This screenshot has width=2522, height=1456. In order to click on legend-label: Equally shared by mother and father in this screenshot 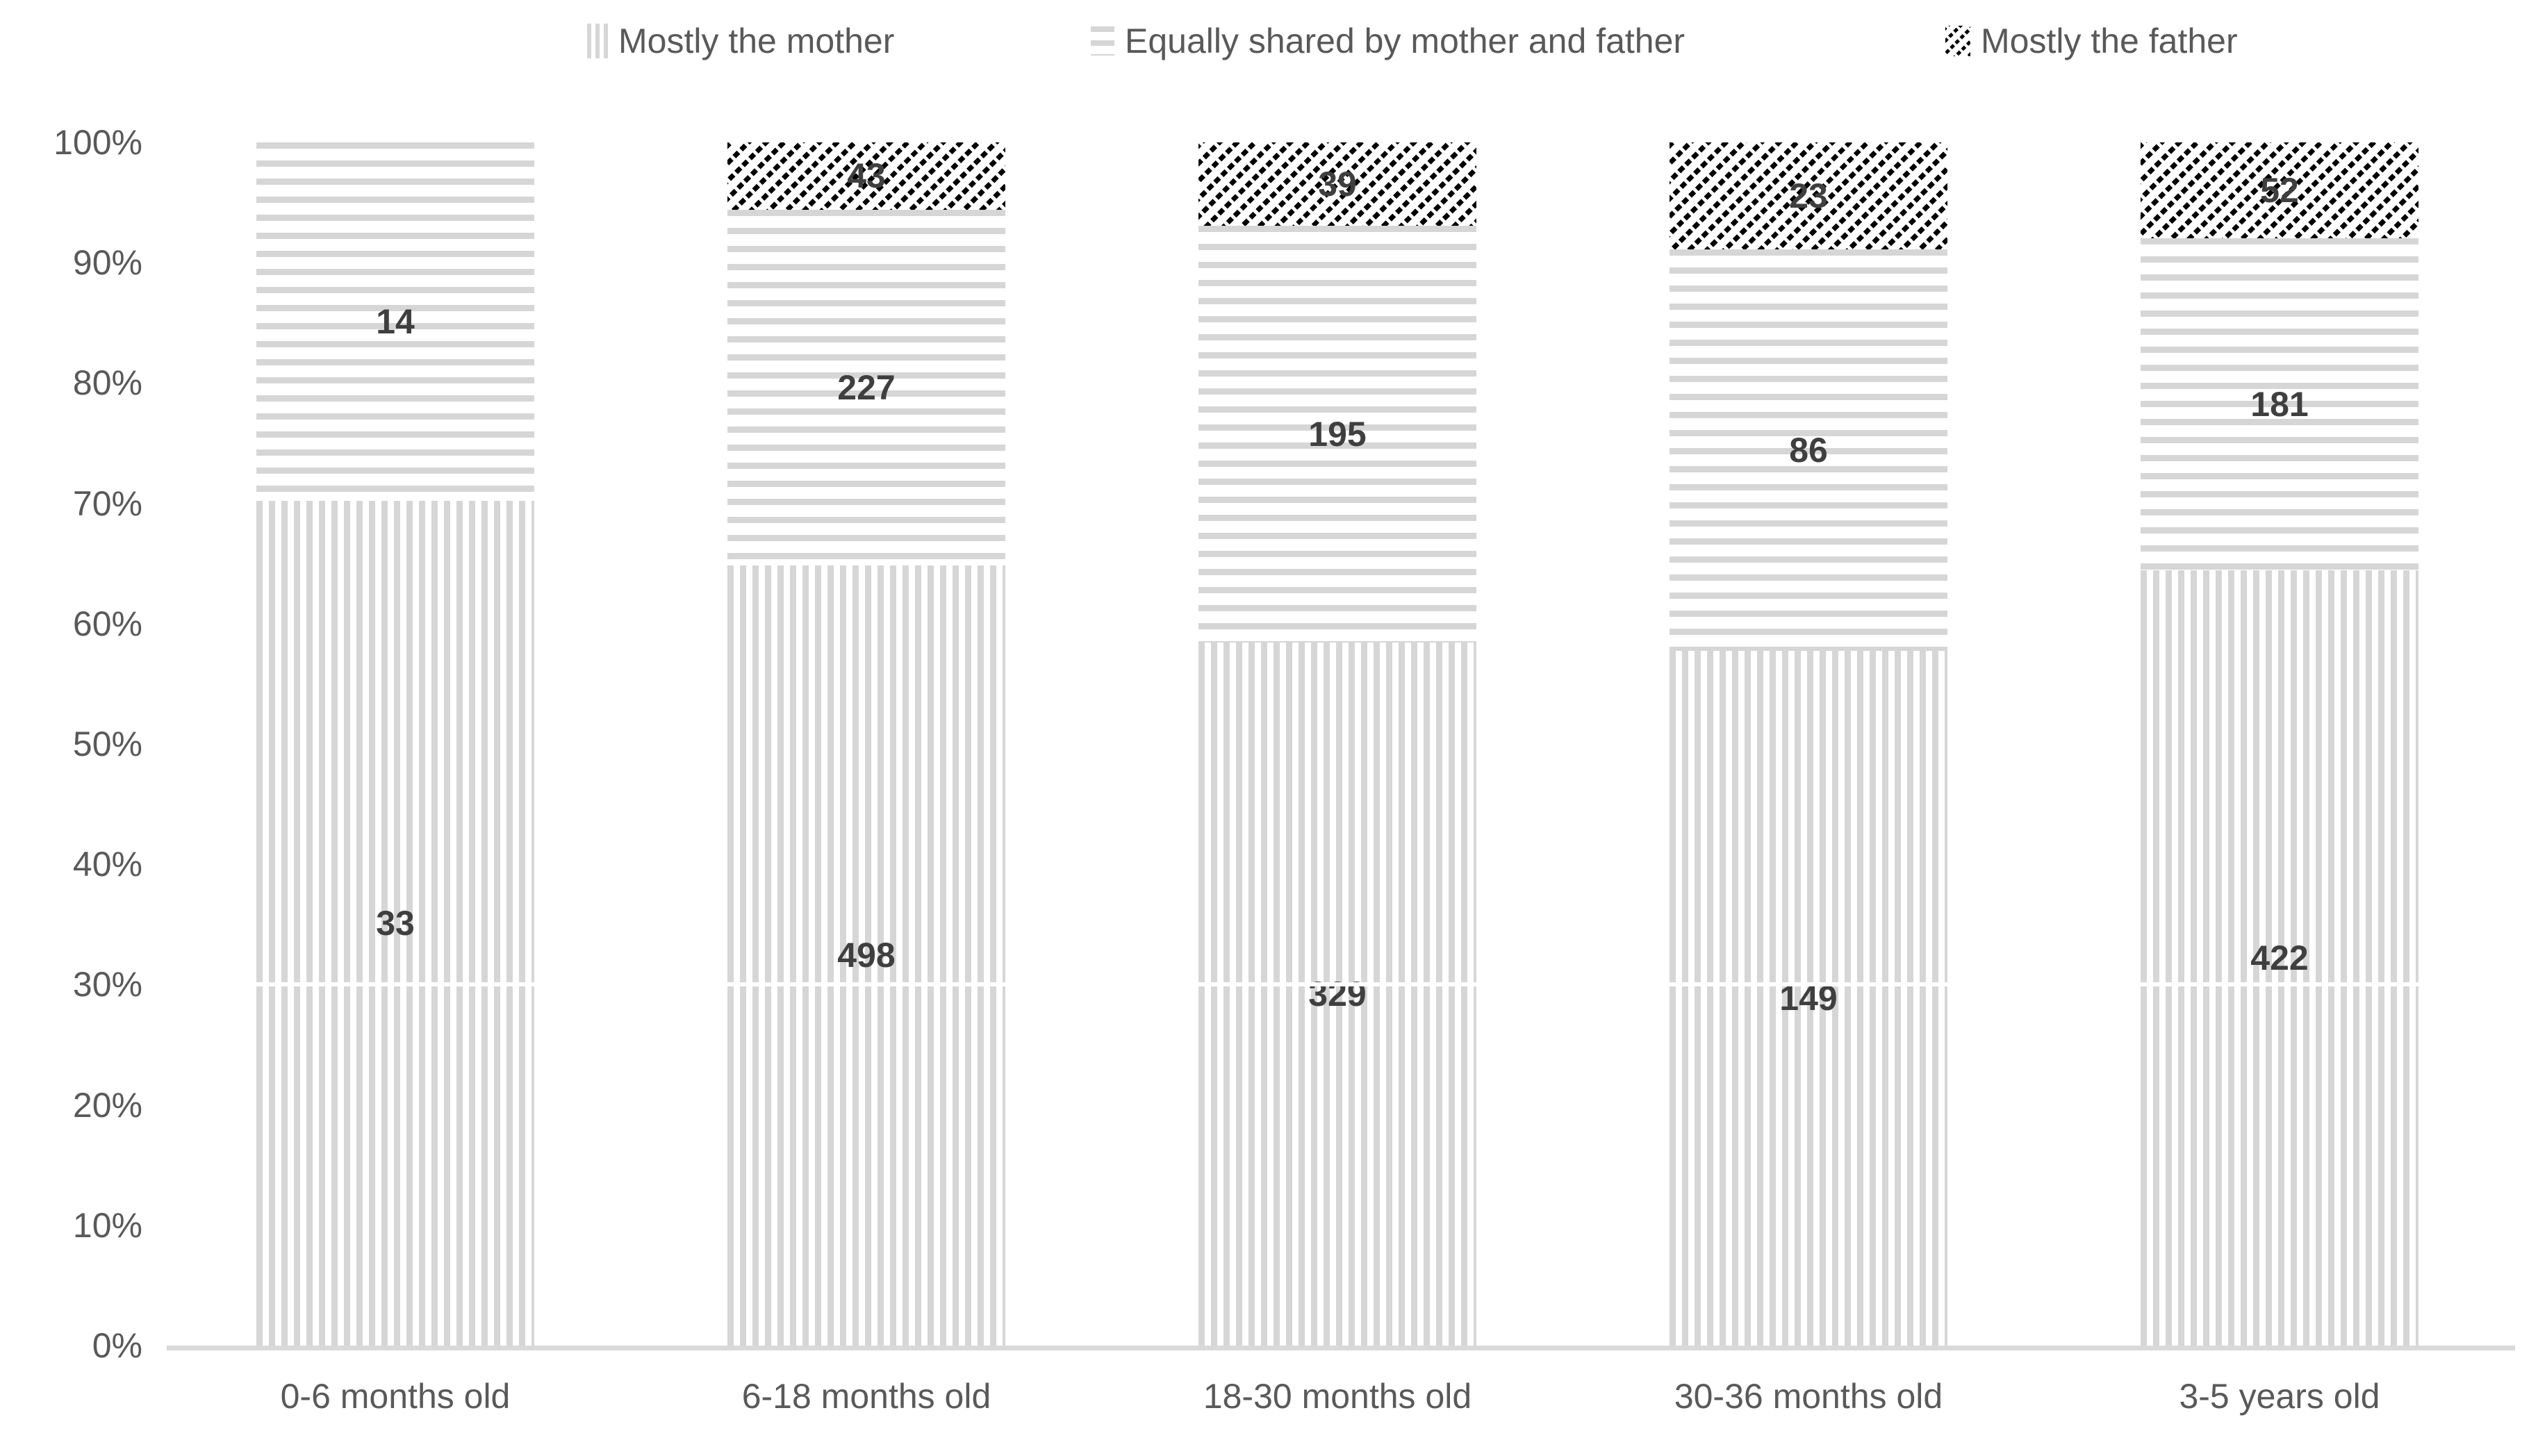, I will do `click(1405, 41)`.